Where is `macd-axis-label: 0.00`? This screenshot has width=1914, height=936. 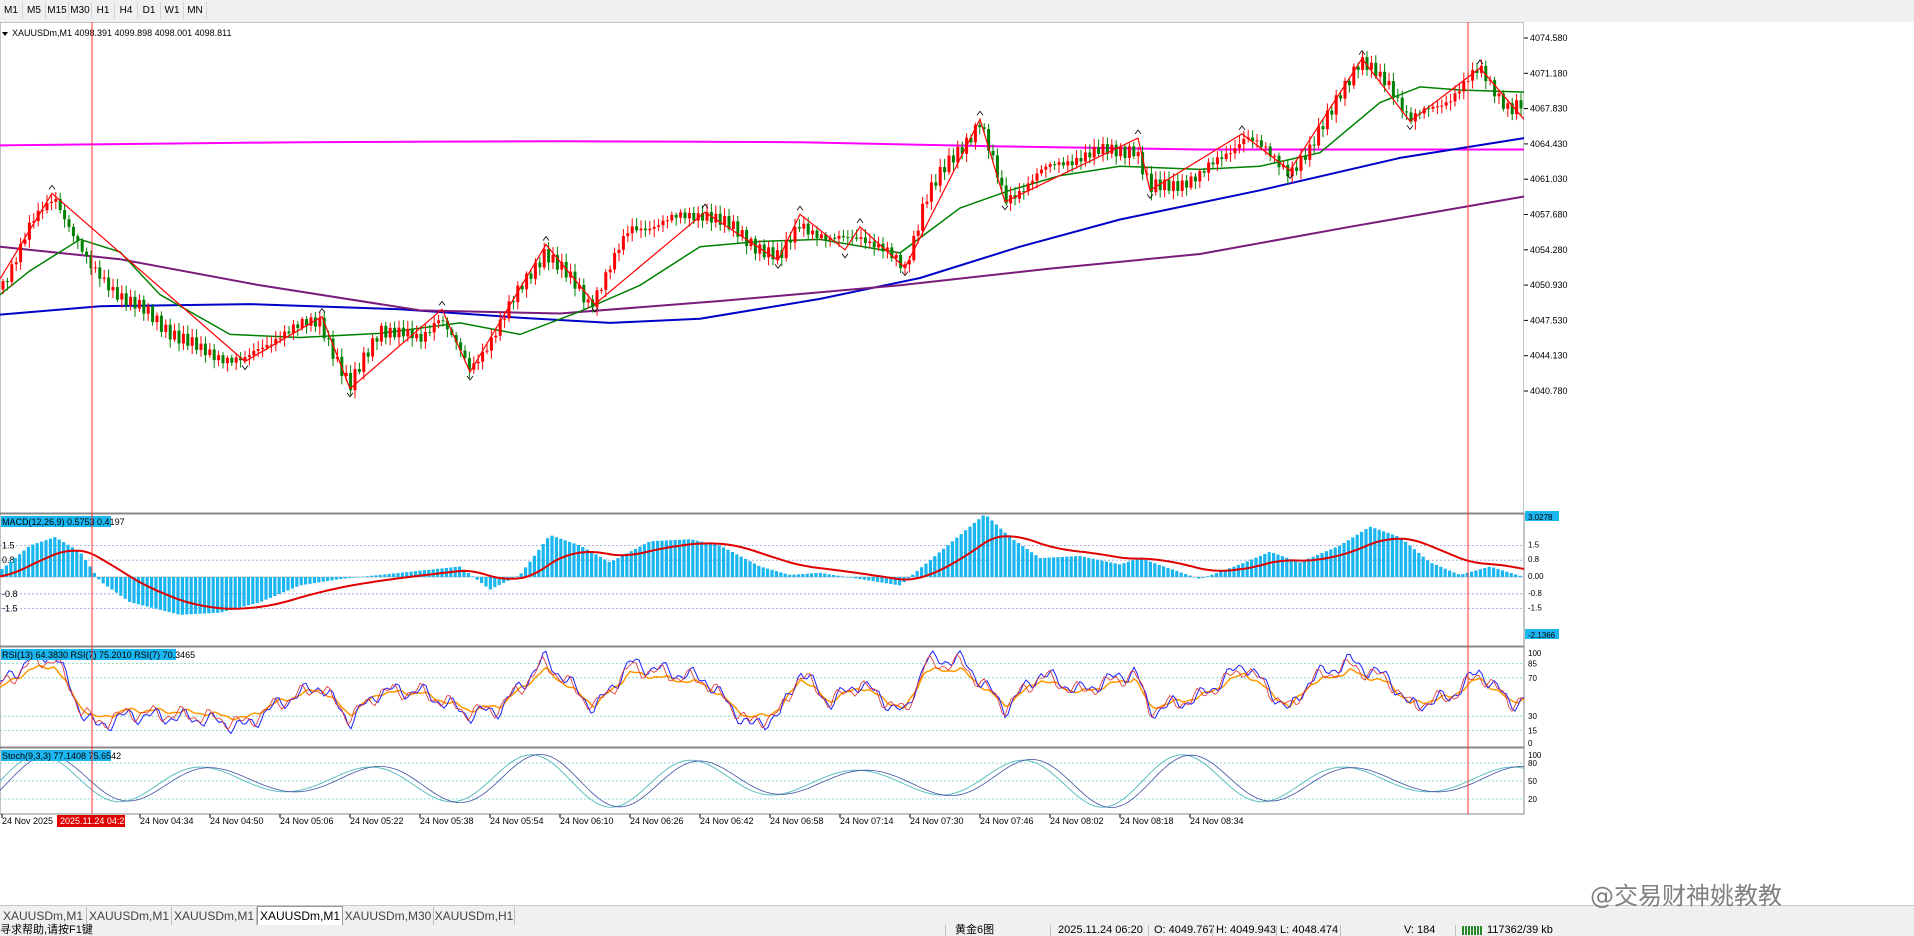
macd-axis-label: 0.00 is located at coordinates (1536, 576).